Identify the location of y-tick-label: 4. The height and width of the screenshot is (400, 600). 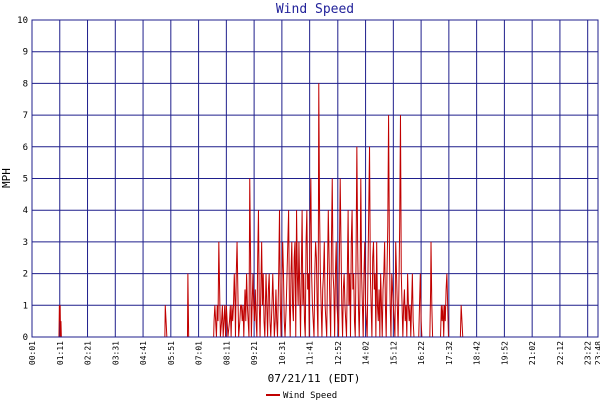
(25, 211).